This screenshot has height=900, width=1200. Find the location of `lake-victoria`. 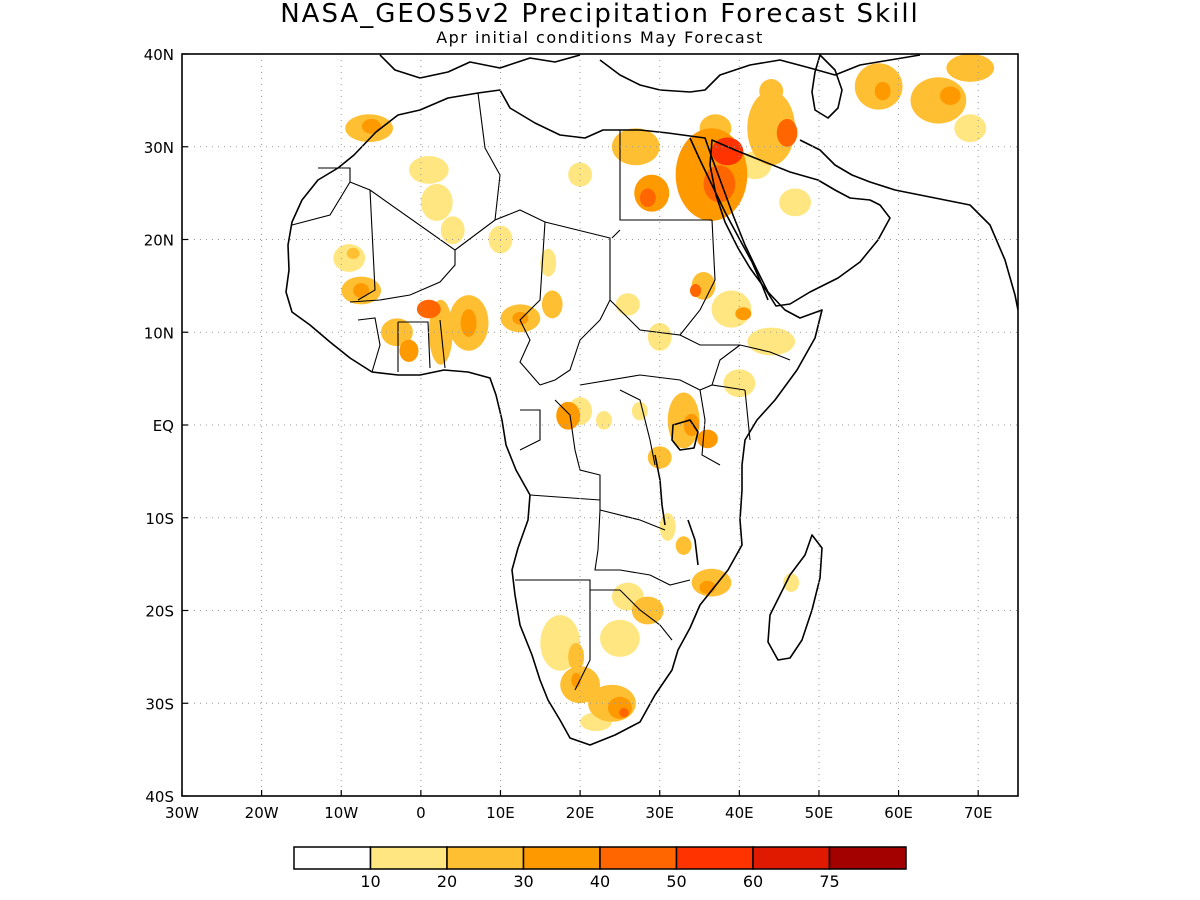

lake-victoria is located at coordinates (685, 435).